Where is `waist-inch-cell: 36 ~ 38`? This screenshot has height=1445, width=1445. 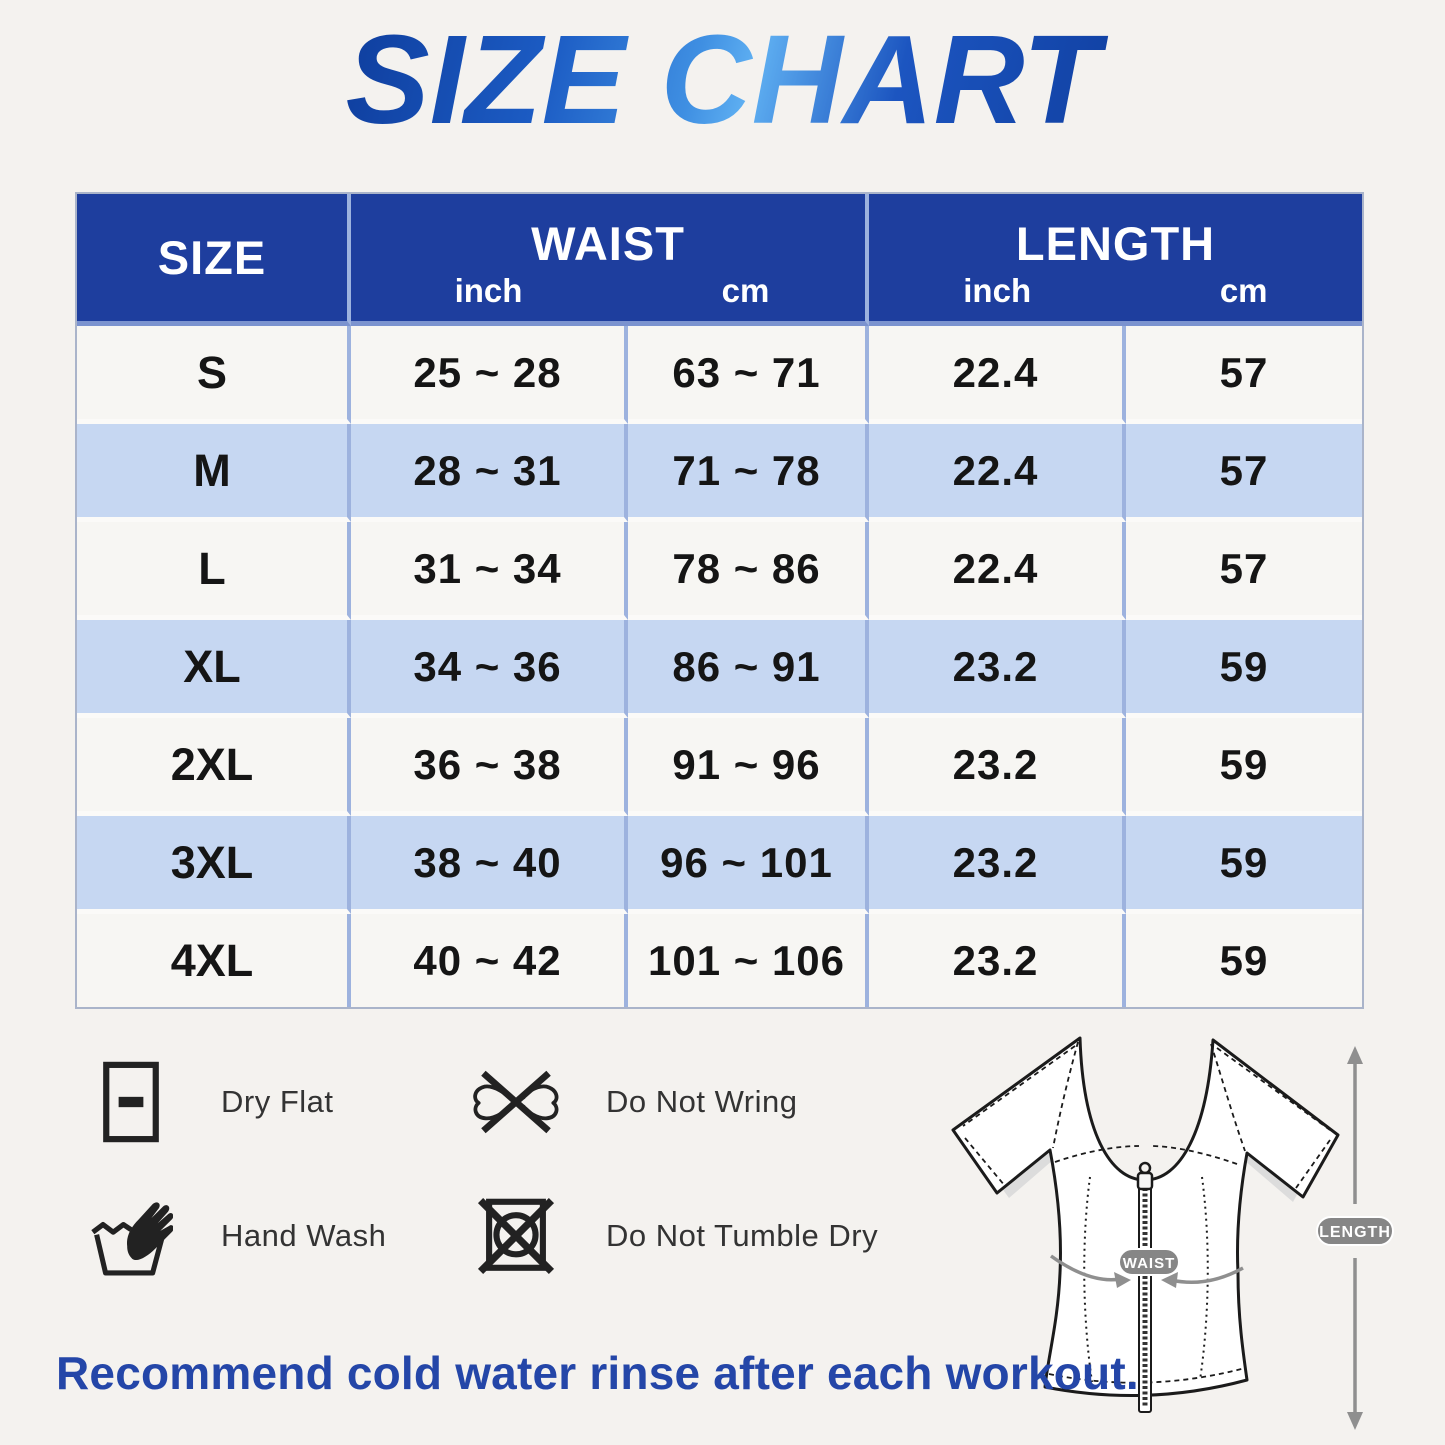
waist-inch-cell: 36 ~ 38 is located at coordinates (489, 767).